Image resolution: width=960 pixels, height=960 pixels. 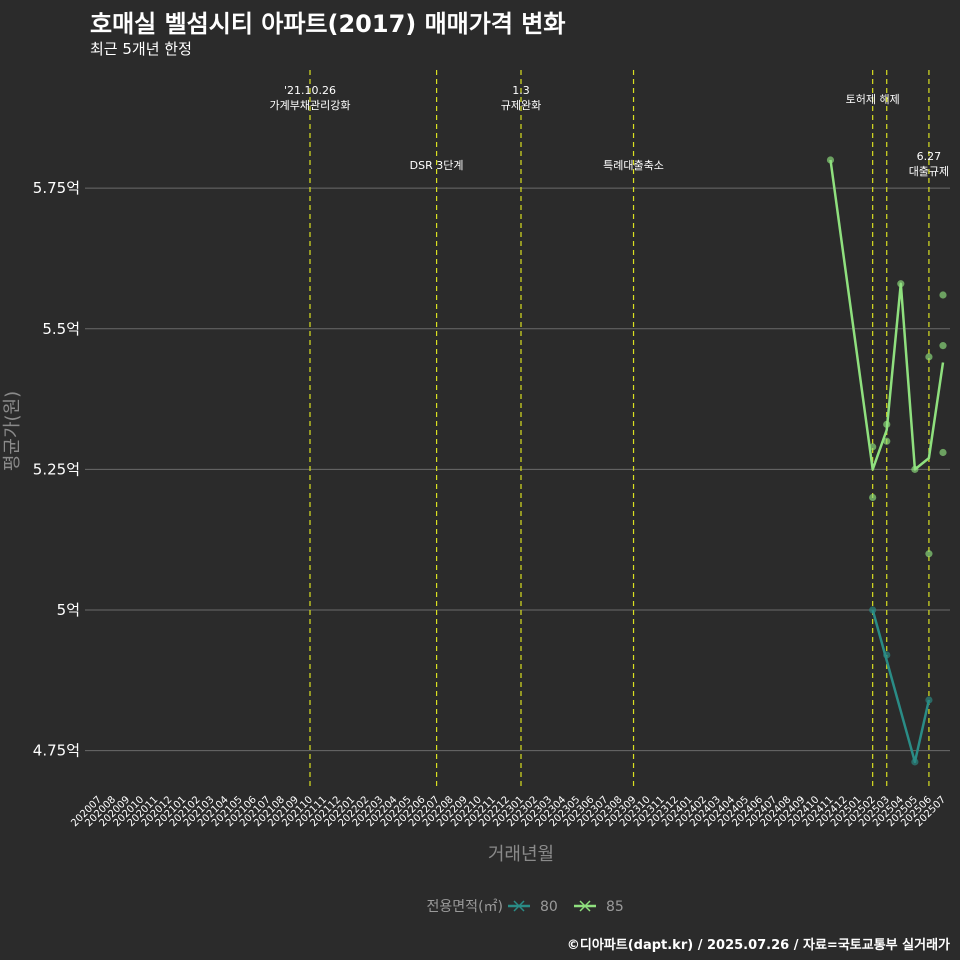 What do you see at coordinates (12, 431) in the screenshot?
I see `y-axis-title: 평균가(원)` at bounding box center [12, 431].